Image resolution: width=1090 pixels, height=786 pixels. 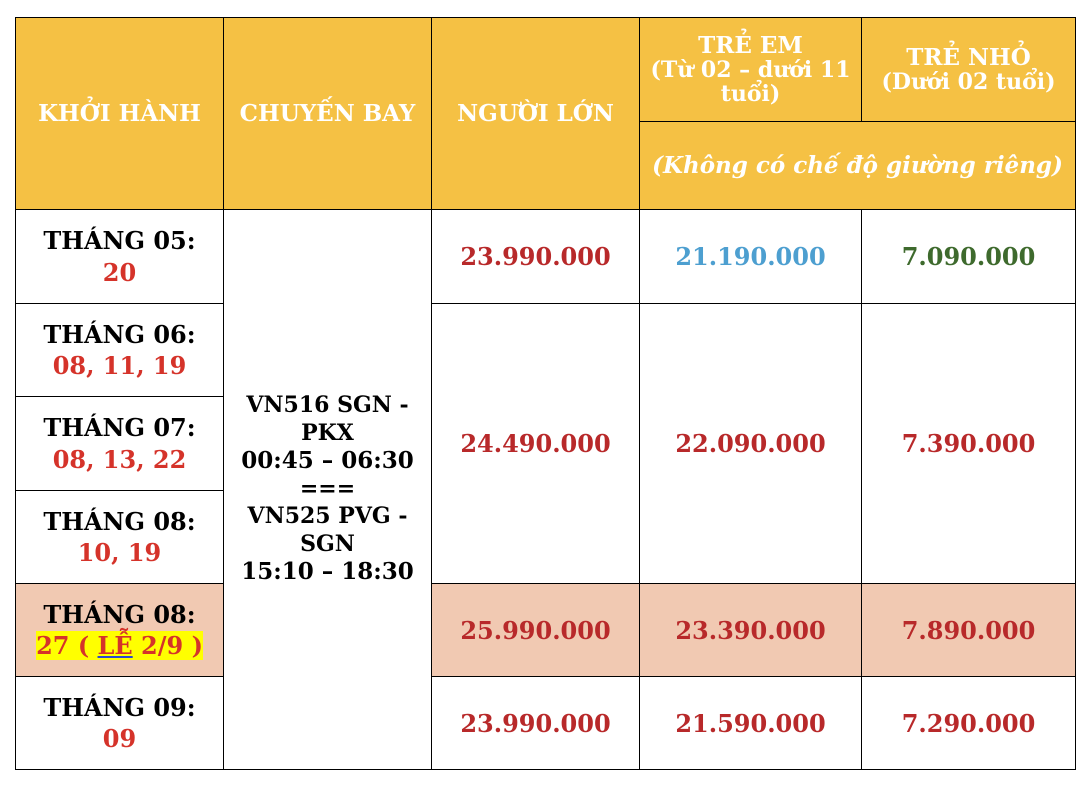 What do you see at coordinates (119, 723) in the screenshot?
I see `departure-cell-september: THÁNG 09: 09` at bounding box center [119, 723].